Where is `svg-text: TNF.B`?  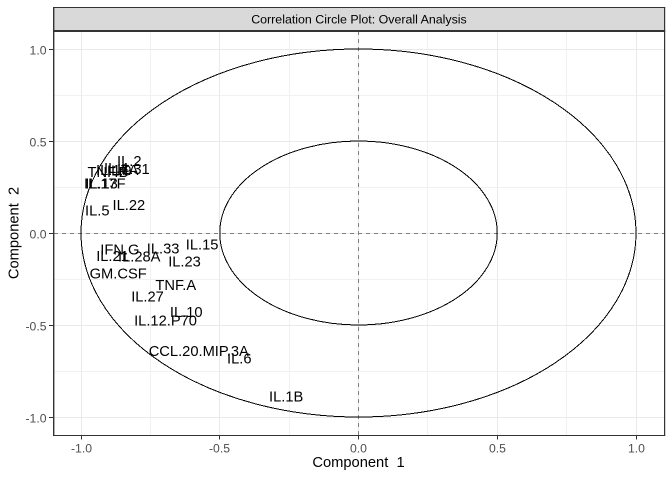
svg-text: TNF.B is located at coordinates (108, 173).